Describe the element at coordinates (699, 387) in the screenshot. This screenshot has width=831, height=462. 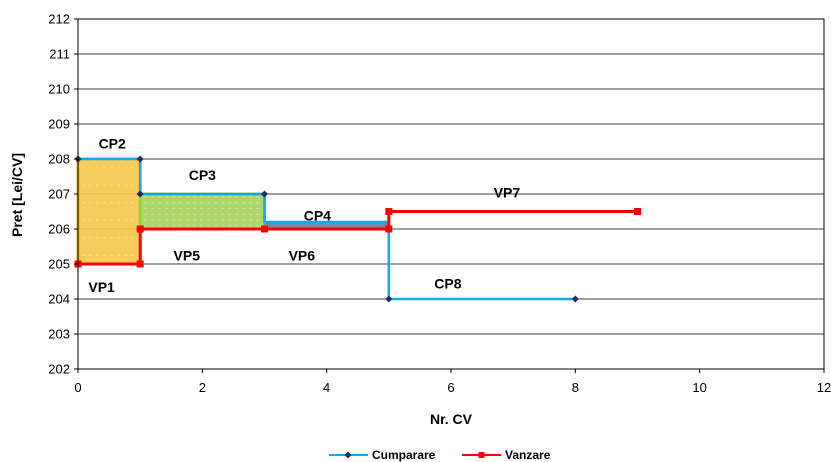
I see `x-tick-label-10: 10` at that location.